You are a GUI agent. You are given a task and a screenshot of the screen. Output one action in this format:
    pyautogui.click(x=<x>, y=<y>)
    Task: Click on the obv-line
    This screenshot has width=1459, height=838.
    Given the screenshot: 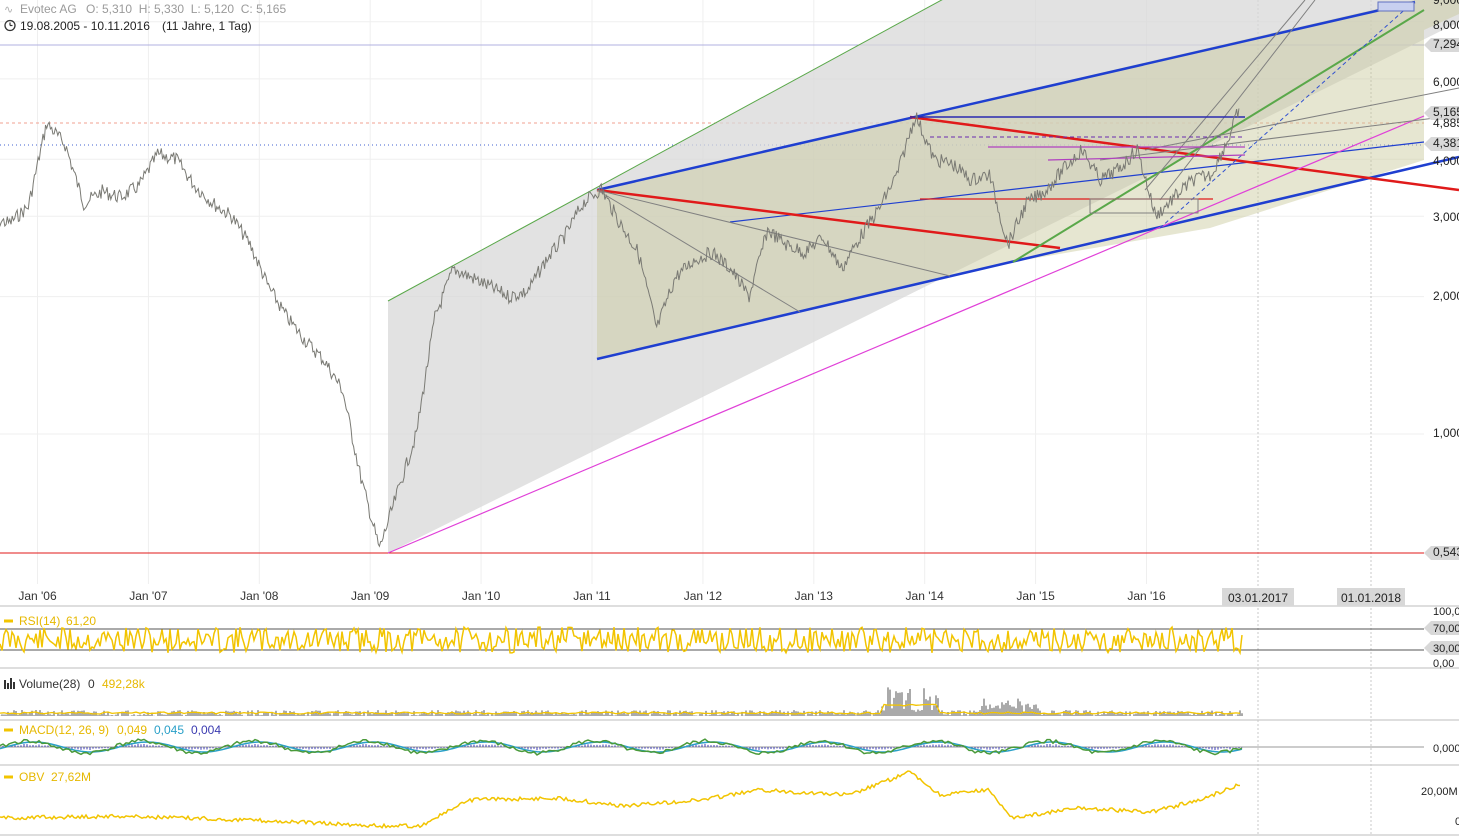 What is the action you would take?
    pyautogui.click(x=620, y=799)
    